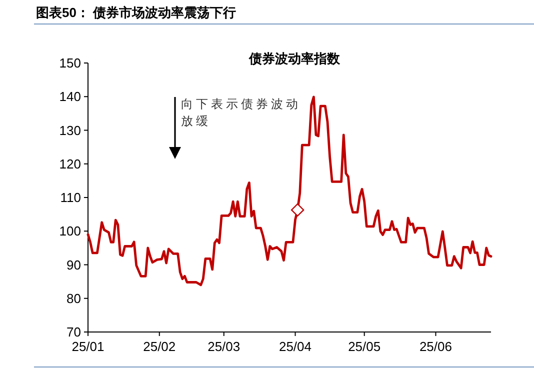 The height and width of the screenshot is (392, 534). Describe the element at coordinates (73, 332) in the screenshot. I see `y-tick-label: 70` at that location.